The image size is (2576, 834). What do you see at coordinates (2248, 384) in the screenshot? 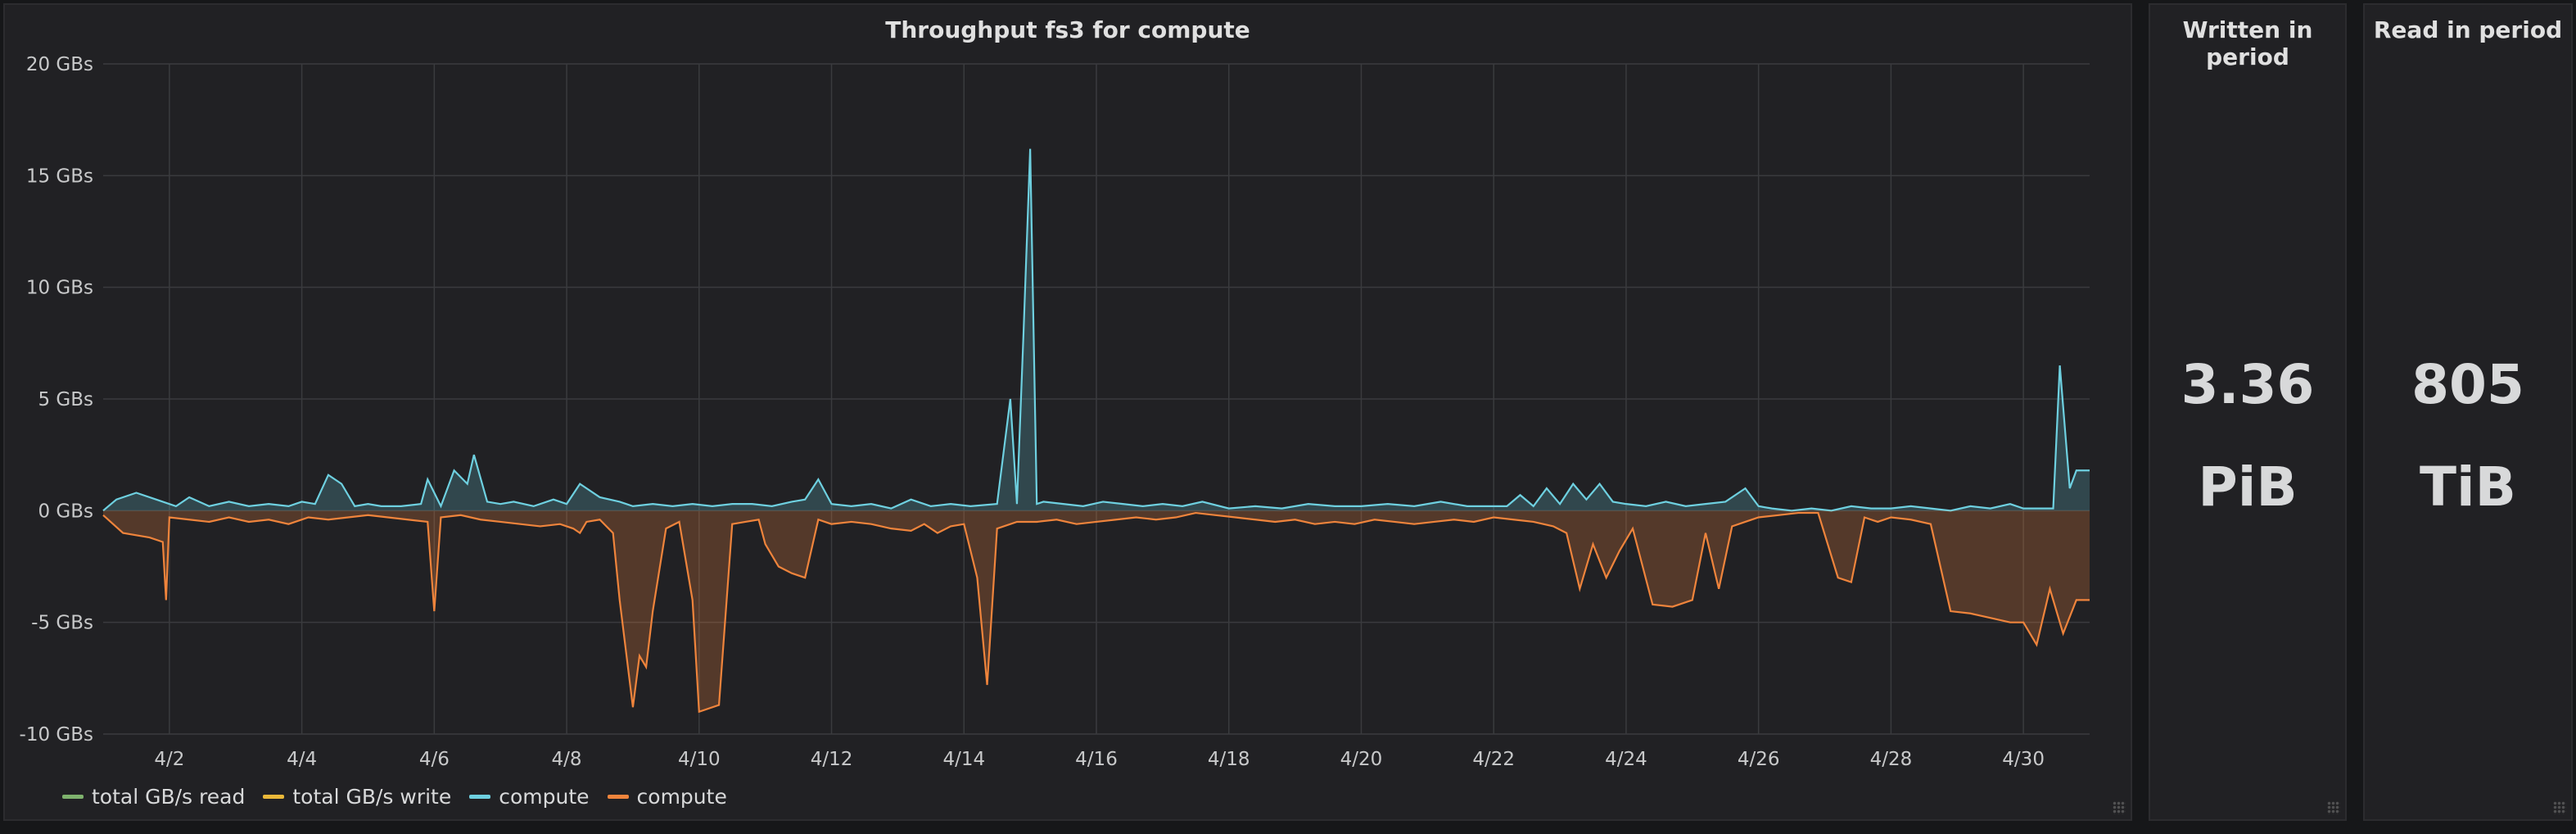
I see `written-value: 3.36` at bounding box center [2248, 384].